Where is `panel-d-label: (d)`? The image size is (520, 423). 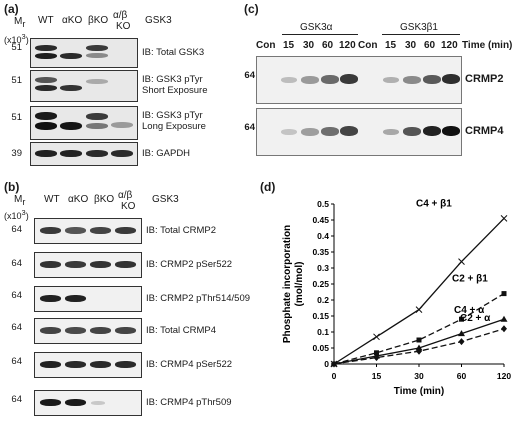
panel-d-label: (d) is located at coordinates (268, 187).